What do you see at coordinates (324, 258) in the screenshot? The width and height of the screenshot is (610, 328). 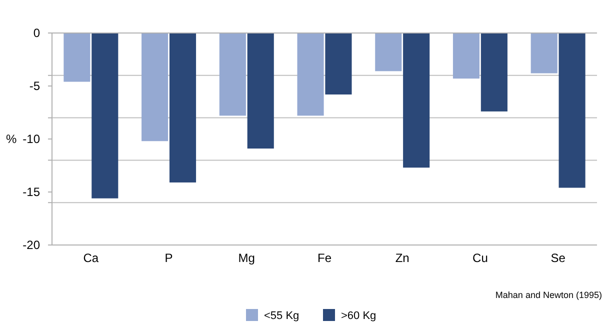 I see `x-tick-label: Fe` at bounding box center [324, 258].